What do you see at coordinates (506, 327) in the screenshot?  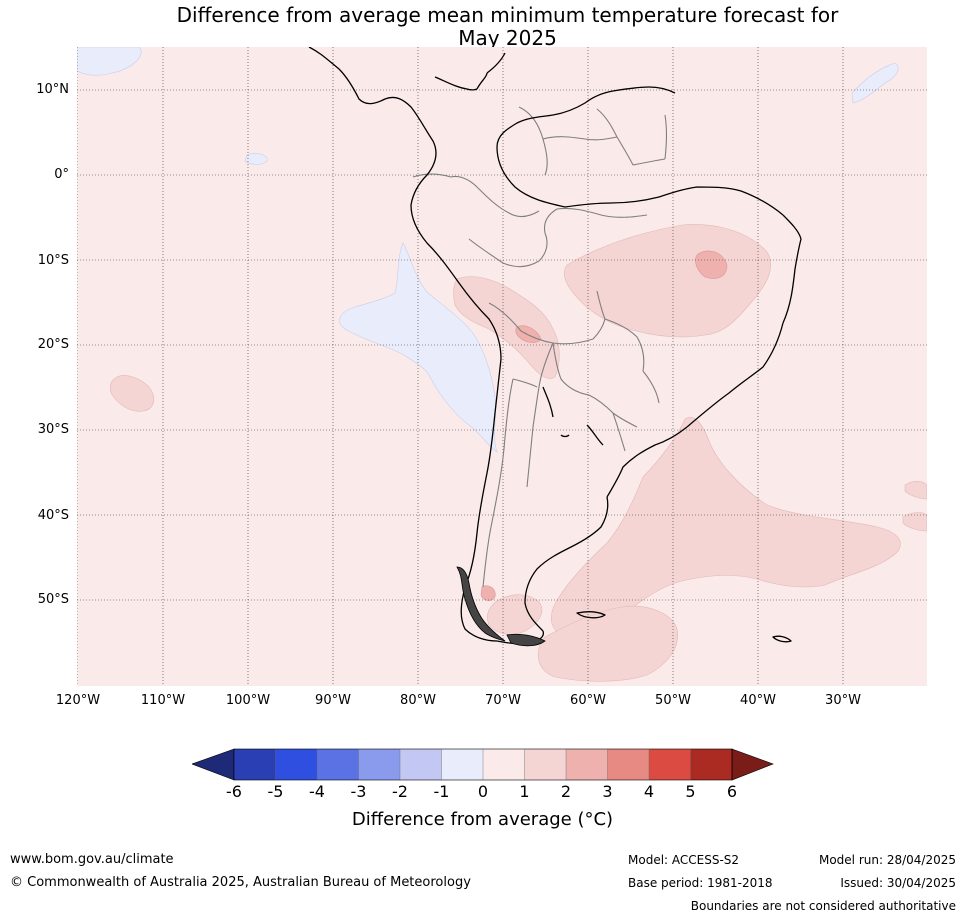 I see `warm-anomaly-altiplano` at bounding box center [506, 327].